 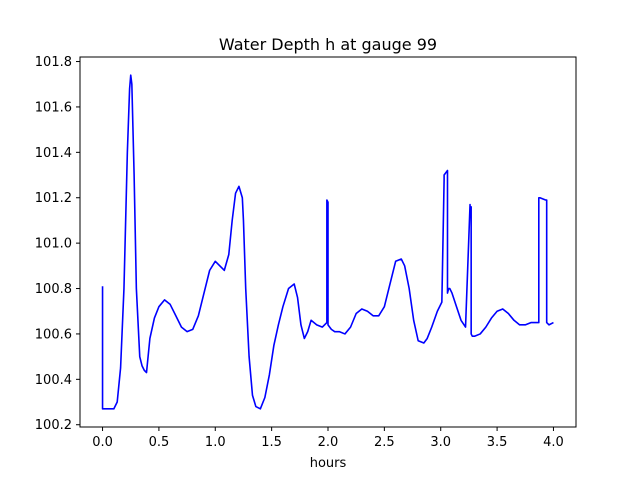 What do you see at coordinates (53, 380) in the screenshot?
I see `y-tick-label: 100.4` at bounding box center [53, 380].